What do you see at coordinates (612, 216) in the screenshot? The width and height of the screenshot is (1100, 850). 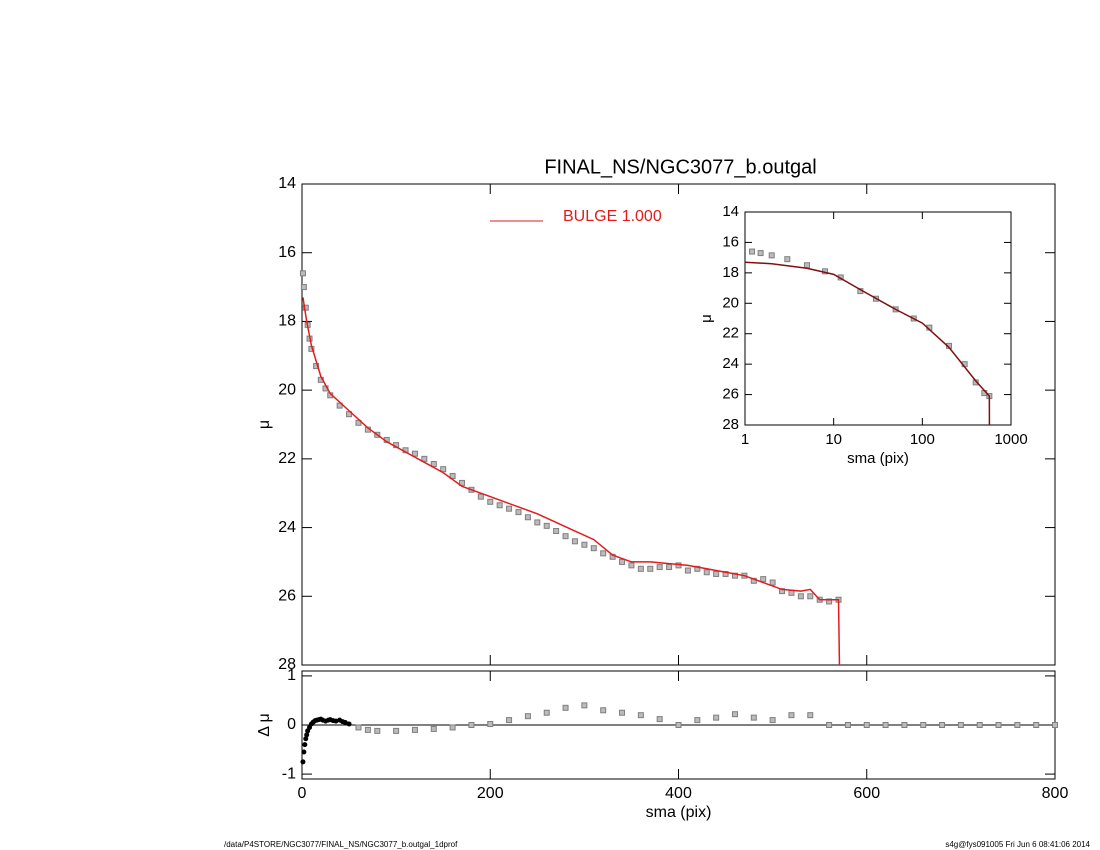 I see `legend-label: BULGE 1.000` at bounding box center [612, 216].